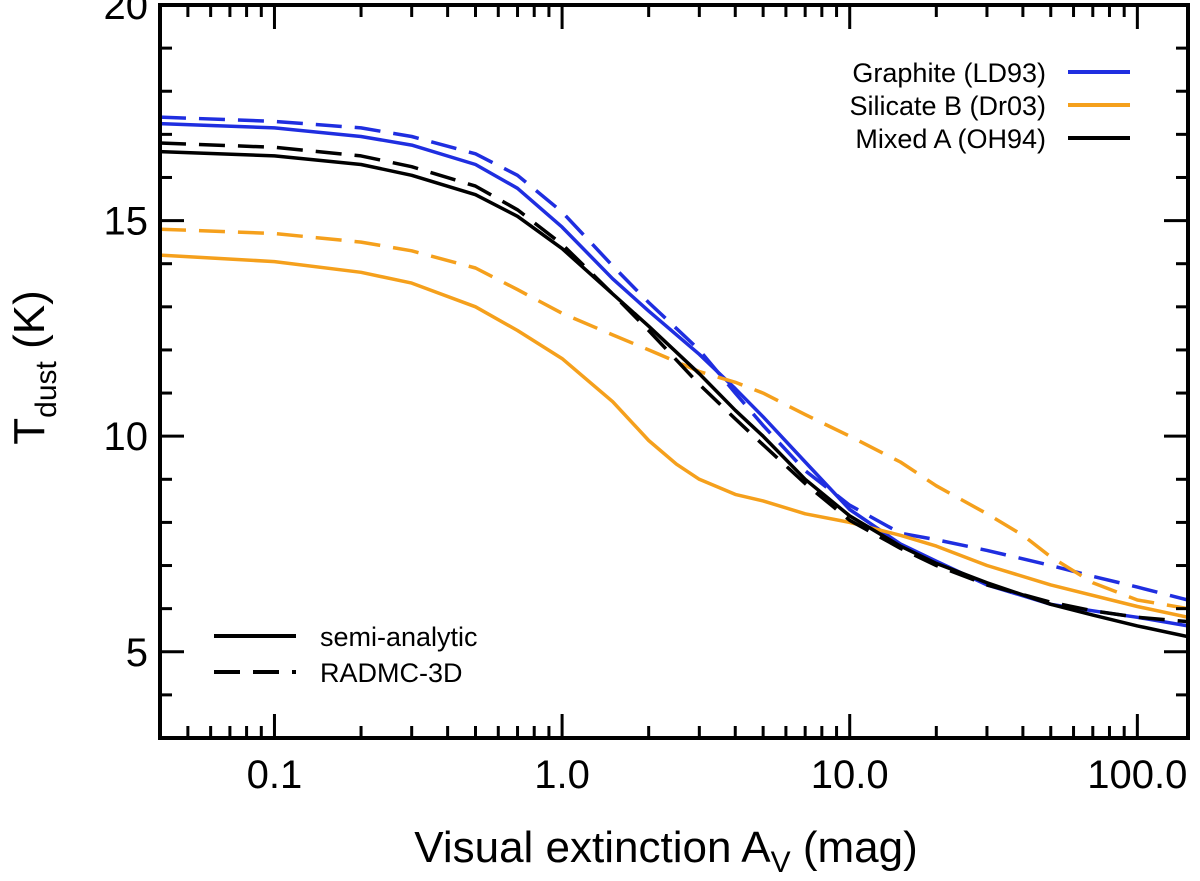 The height and width of the screenshot is (881, 1200). Describe the element at coordinates (850, 775) in the screenshot. I see `x-tick-label: 10.0` at that location.